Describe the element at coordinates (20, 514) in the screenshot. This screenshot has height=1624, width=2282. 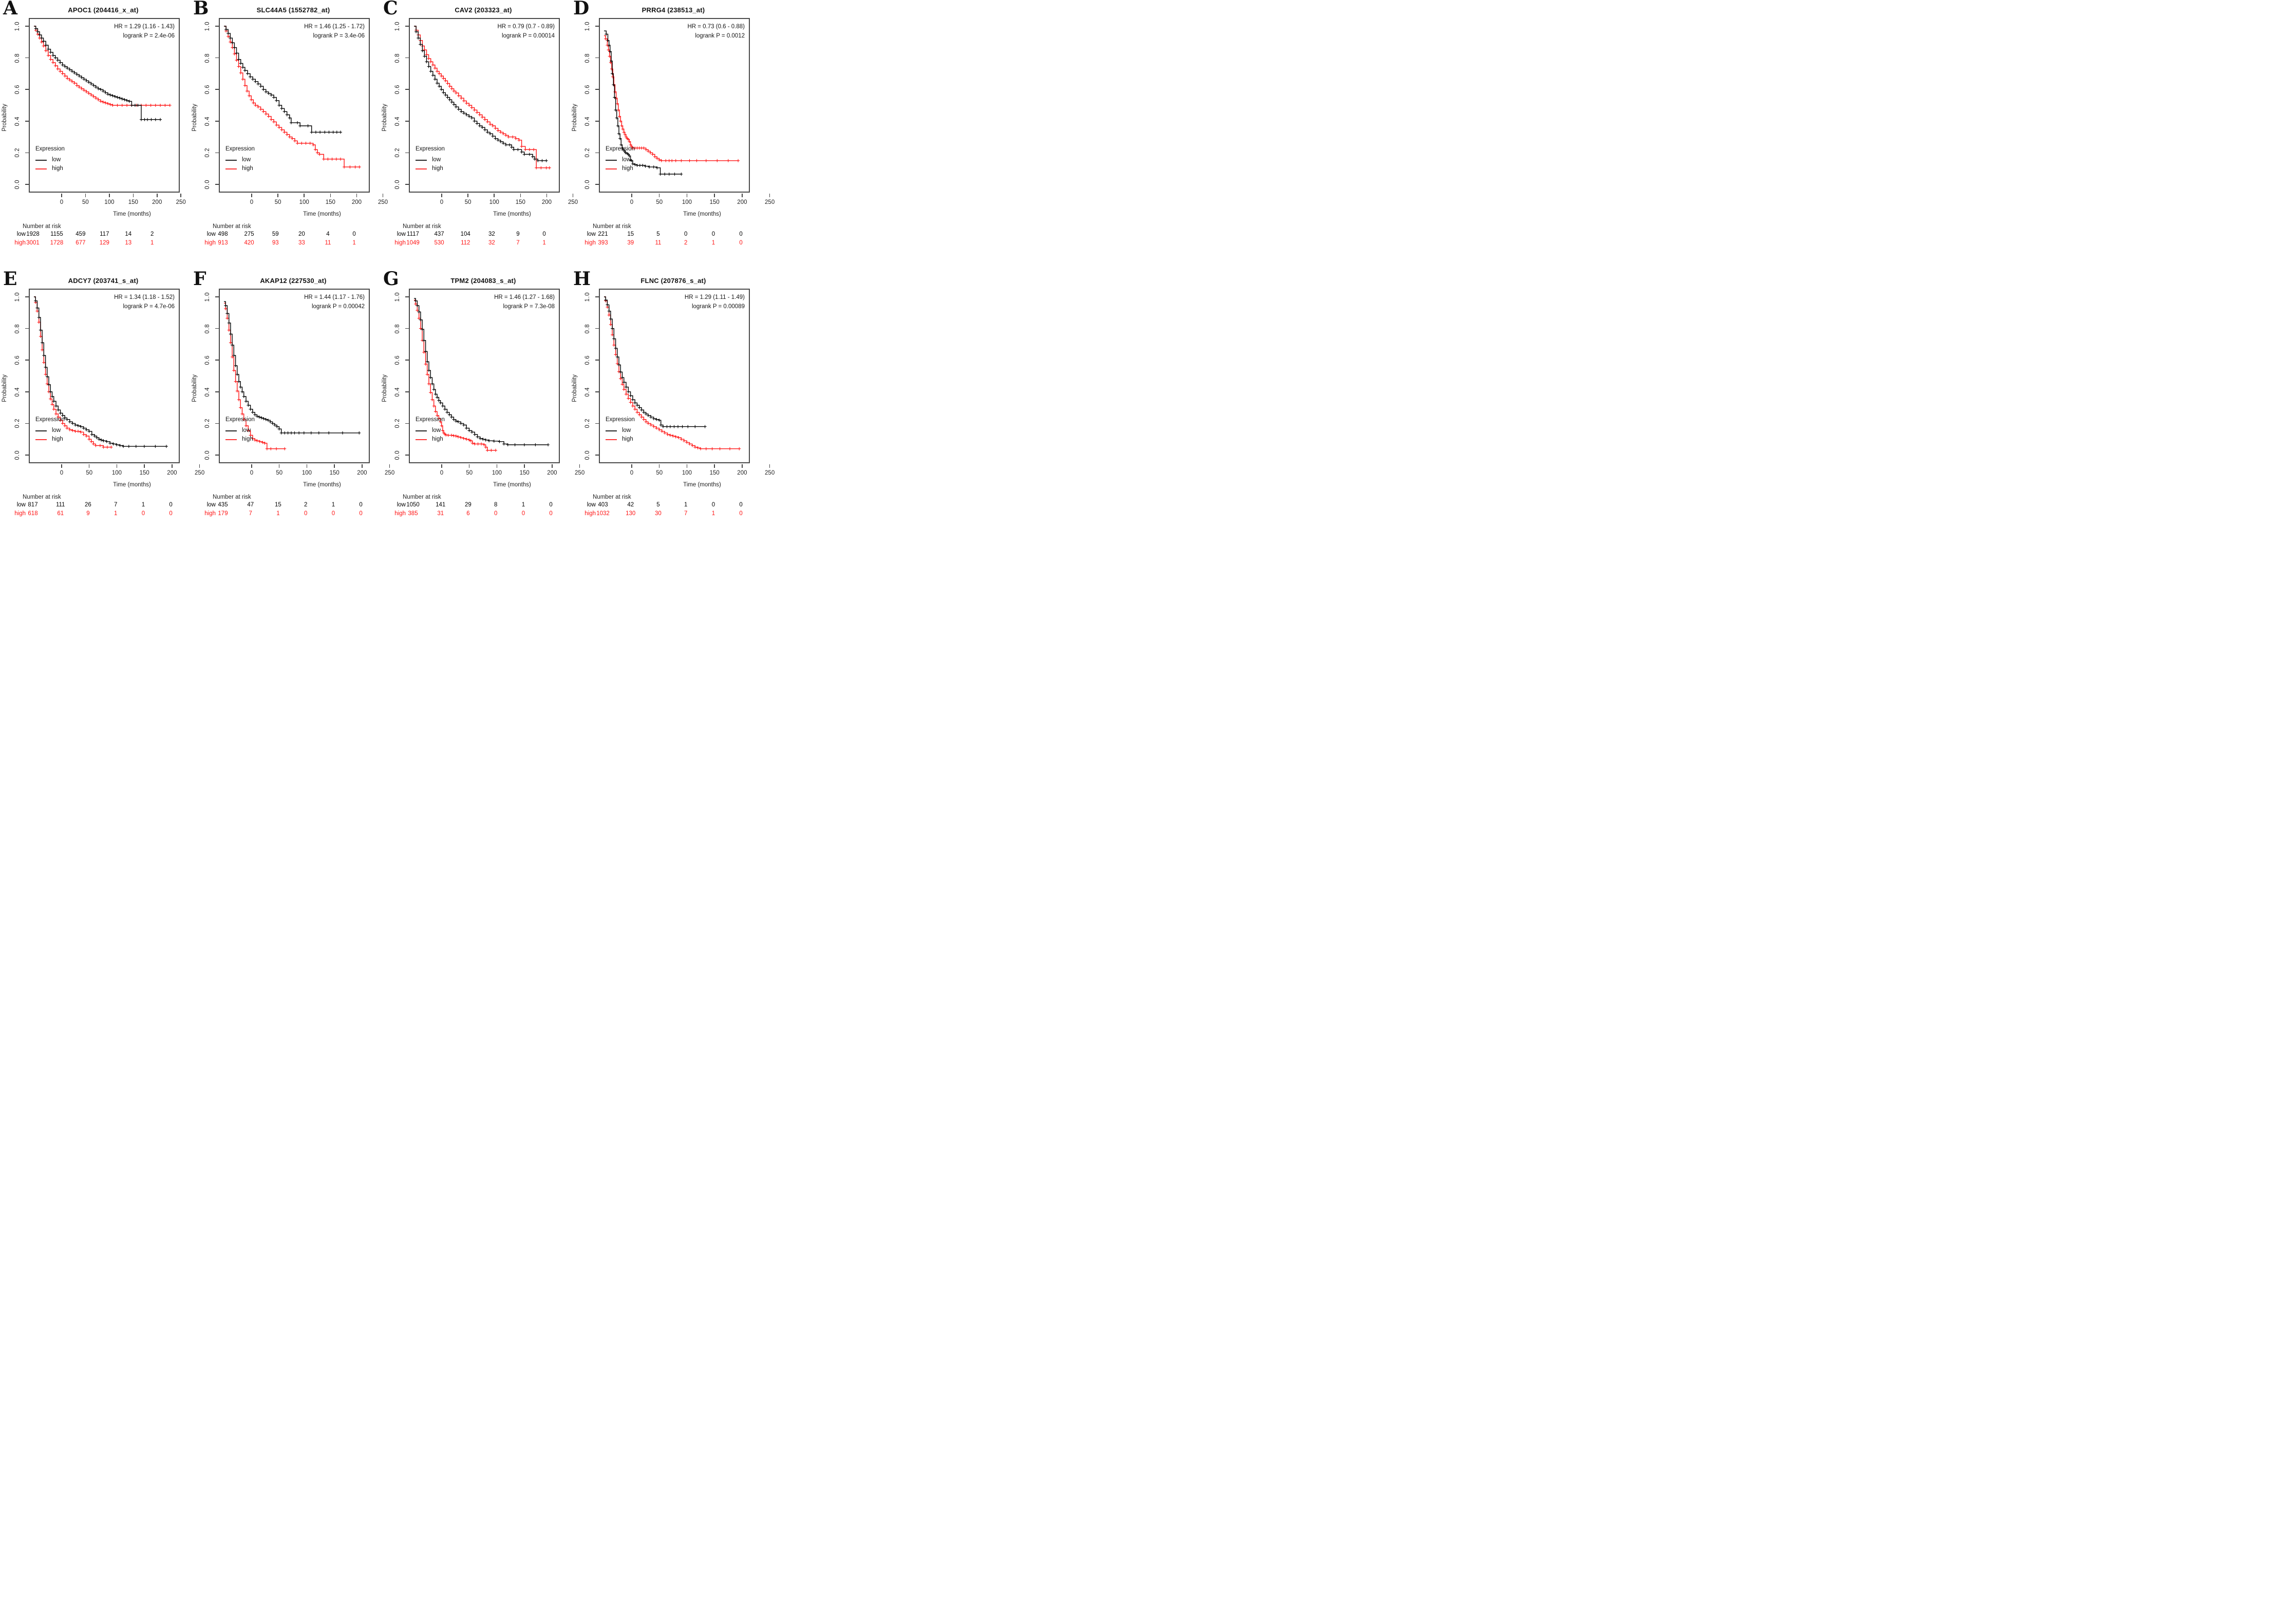
I see `risk-row-label-high: high` at that location.